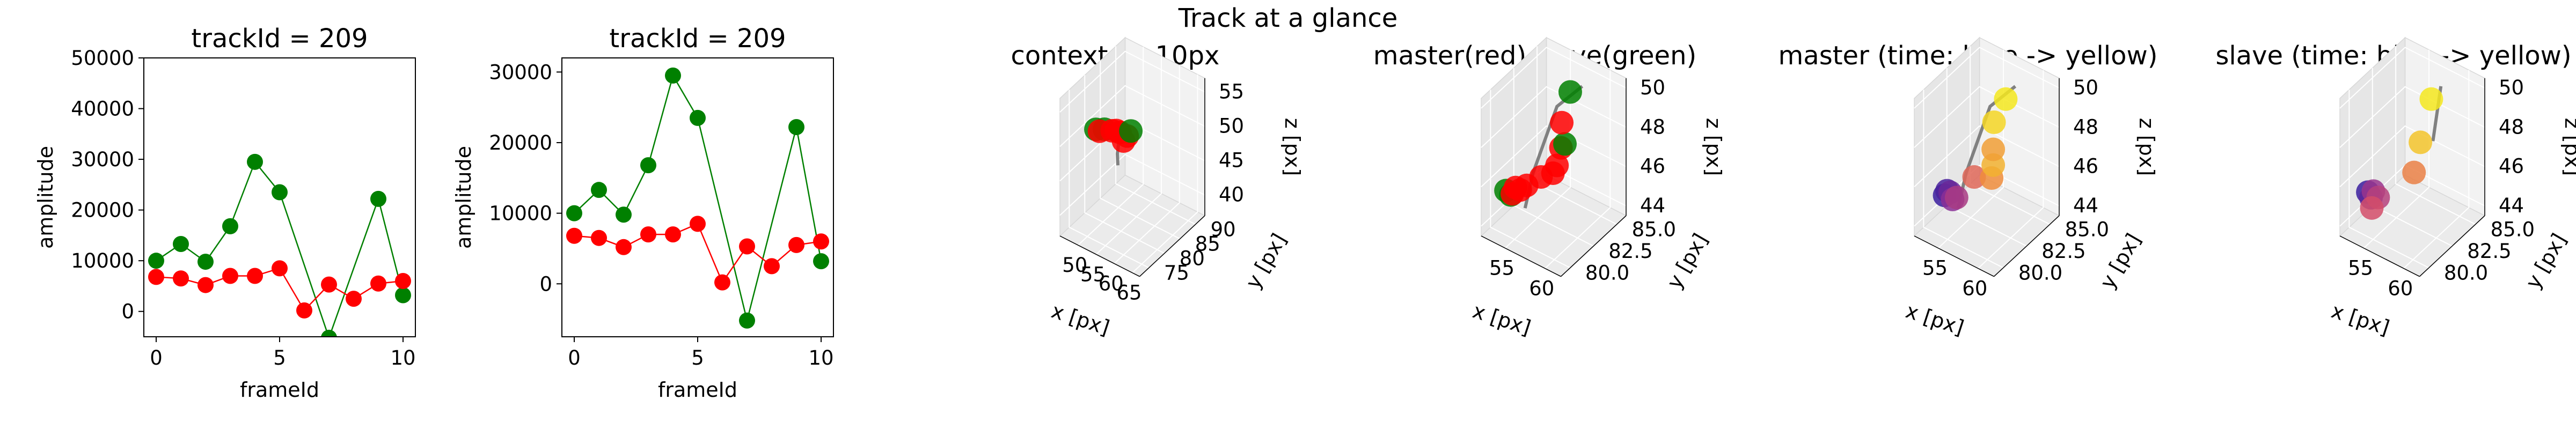 This screenshot has width=2576, height=429. I want to click on y-tick-label: 50000, so click(102, 58).